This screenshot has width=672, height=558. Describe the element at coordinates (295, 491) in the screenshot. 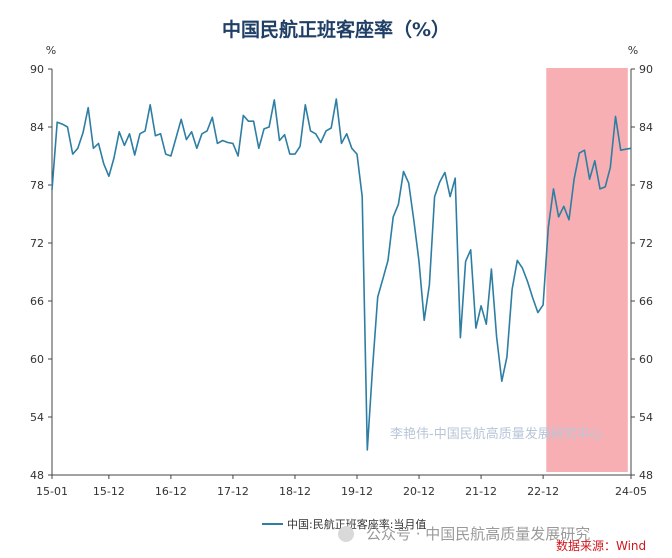

I see `x-tick-label: 18-12` at that location.